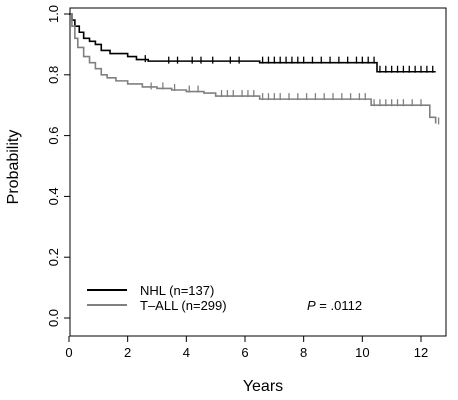 Image resolution: width=458 pixels, height=400 pixels. I want to click on y-tick-label: 0.8, so click(53, 75).